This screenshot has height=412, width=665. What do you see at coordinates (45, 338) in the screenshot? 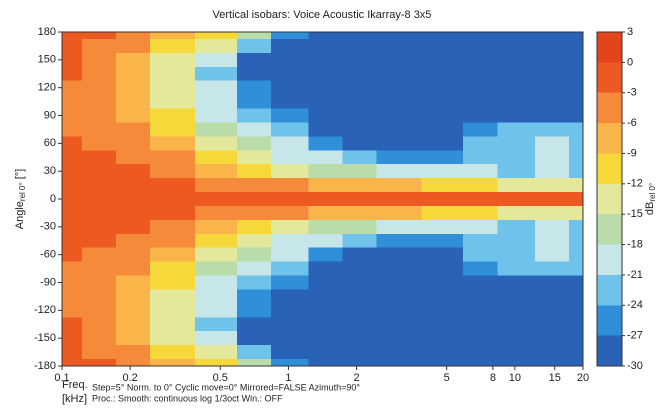
I see `y-tick-label: -150` at bounding box center [45, 338].